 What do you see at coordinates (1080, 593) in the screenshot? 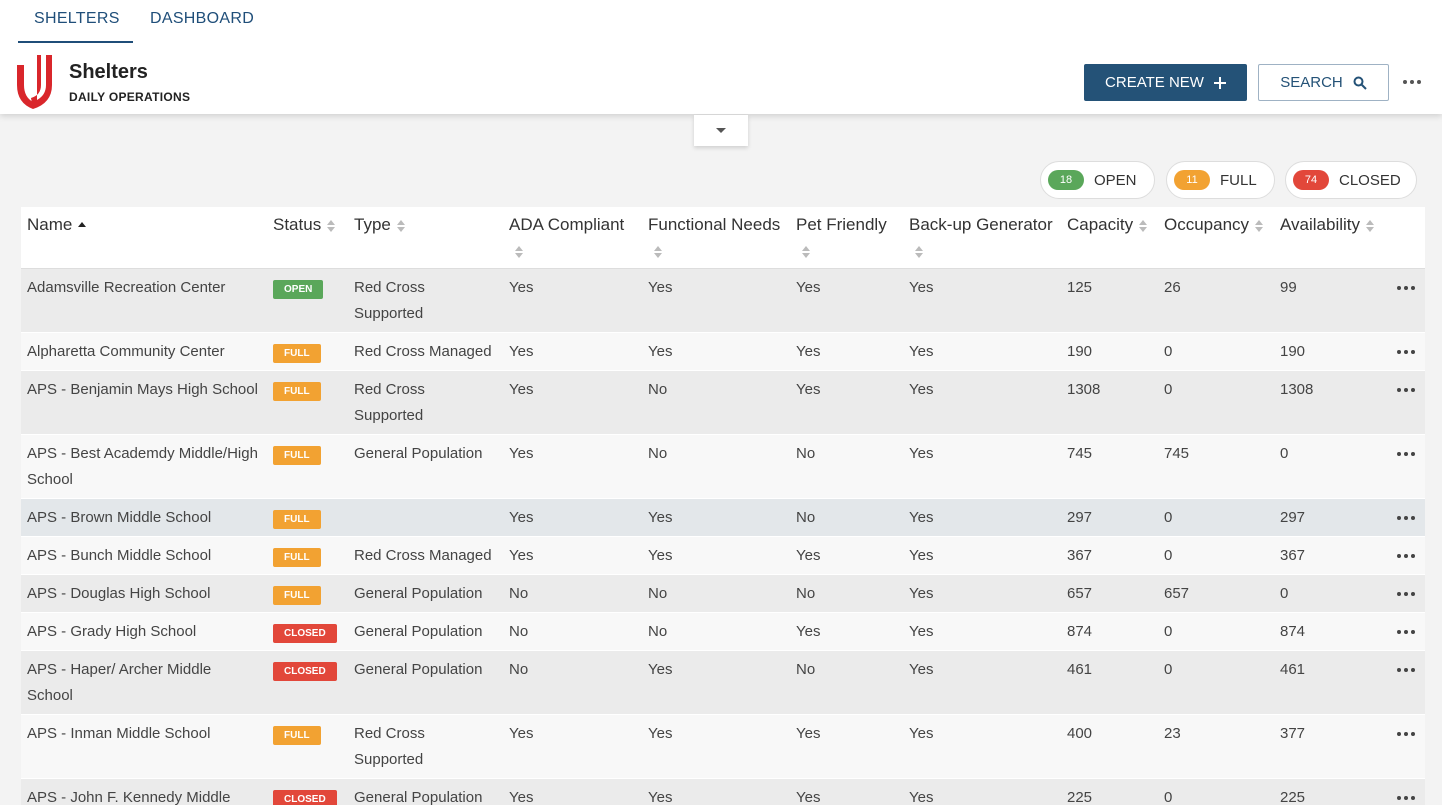
I see `cell-text: 657` at bounding box center [1080, 593].